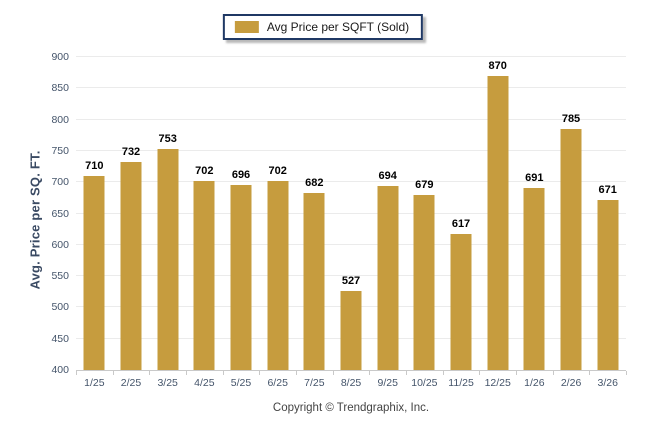 This screenshot has height=434, width=646. I want to click on bar: 694, so click(388, 270).